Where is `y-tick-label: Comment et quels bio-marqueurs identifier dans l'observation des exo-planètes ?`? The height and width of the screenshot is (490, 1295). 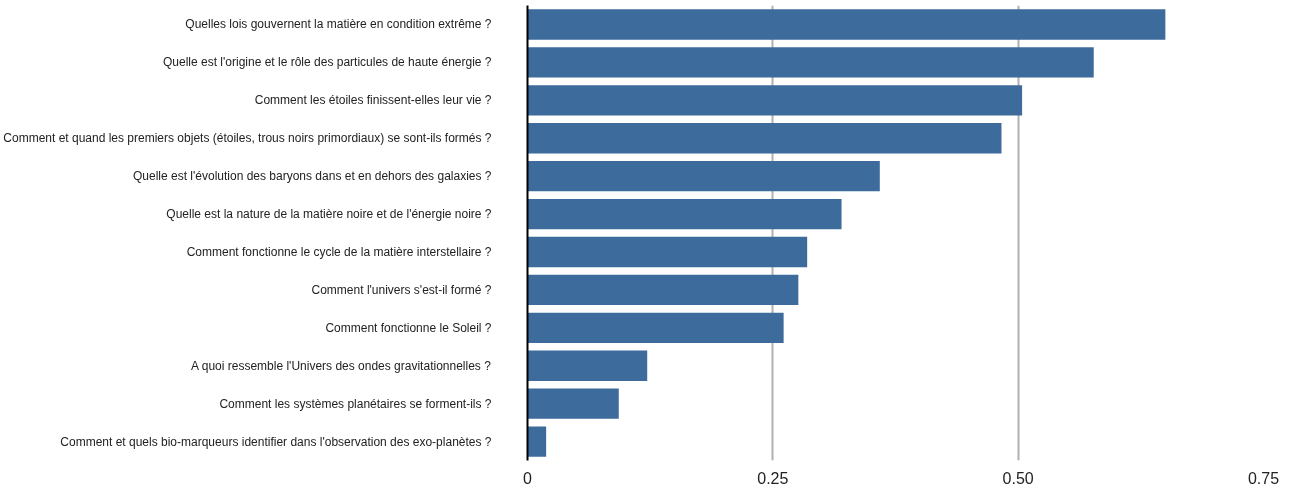
y-tick-label: Comment et quels bio-marqueurs identifier dans l'observation des exo-planètes ? is located at coordinates (276, 441).